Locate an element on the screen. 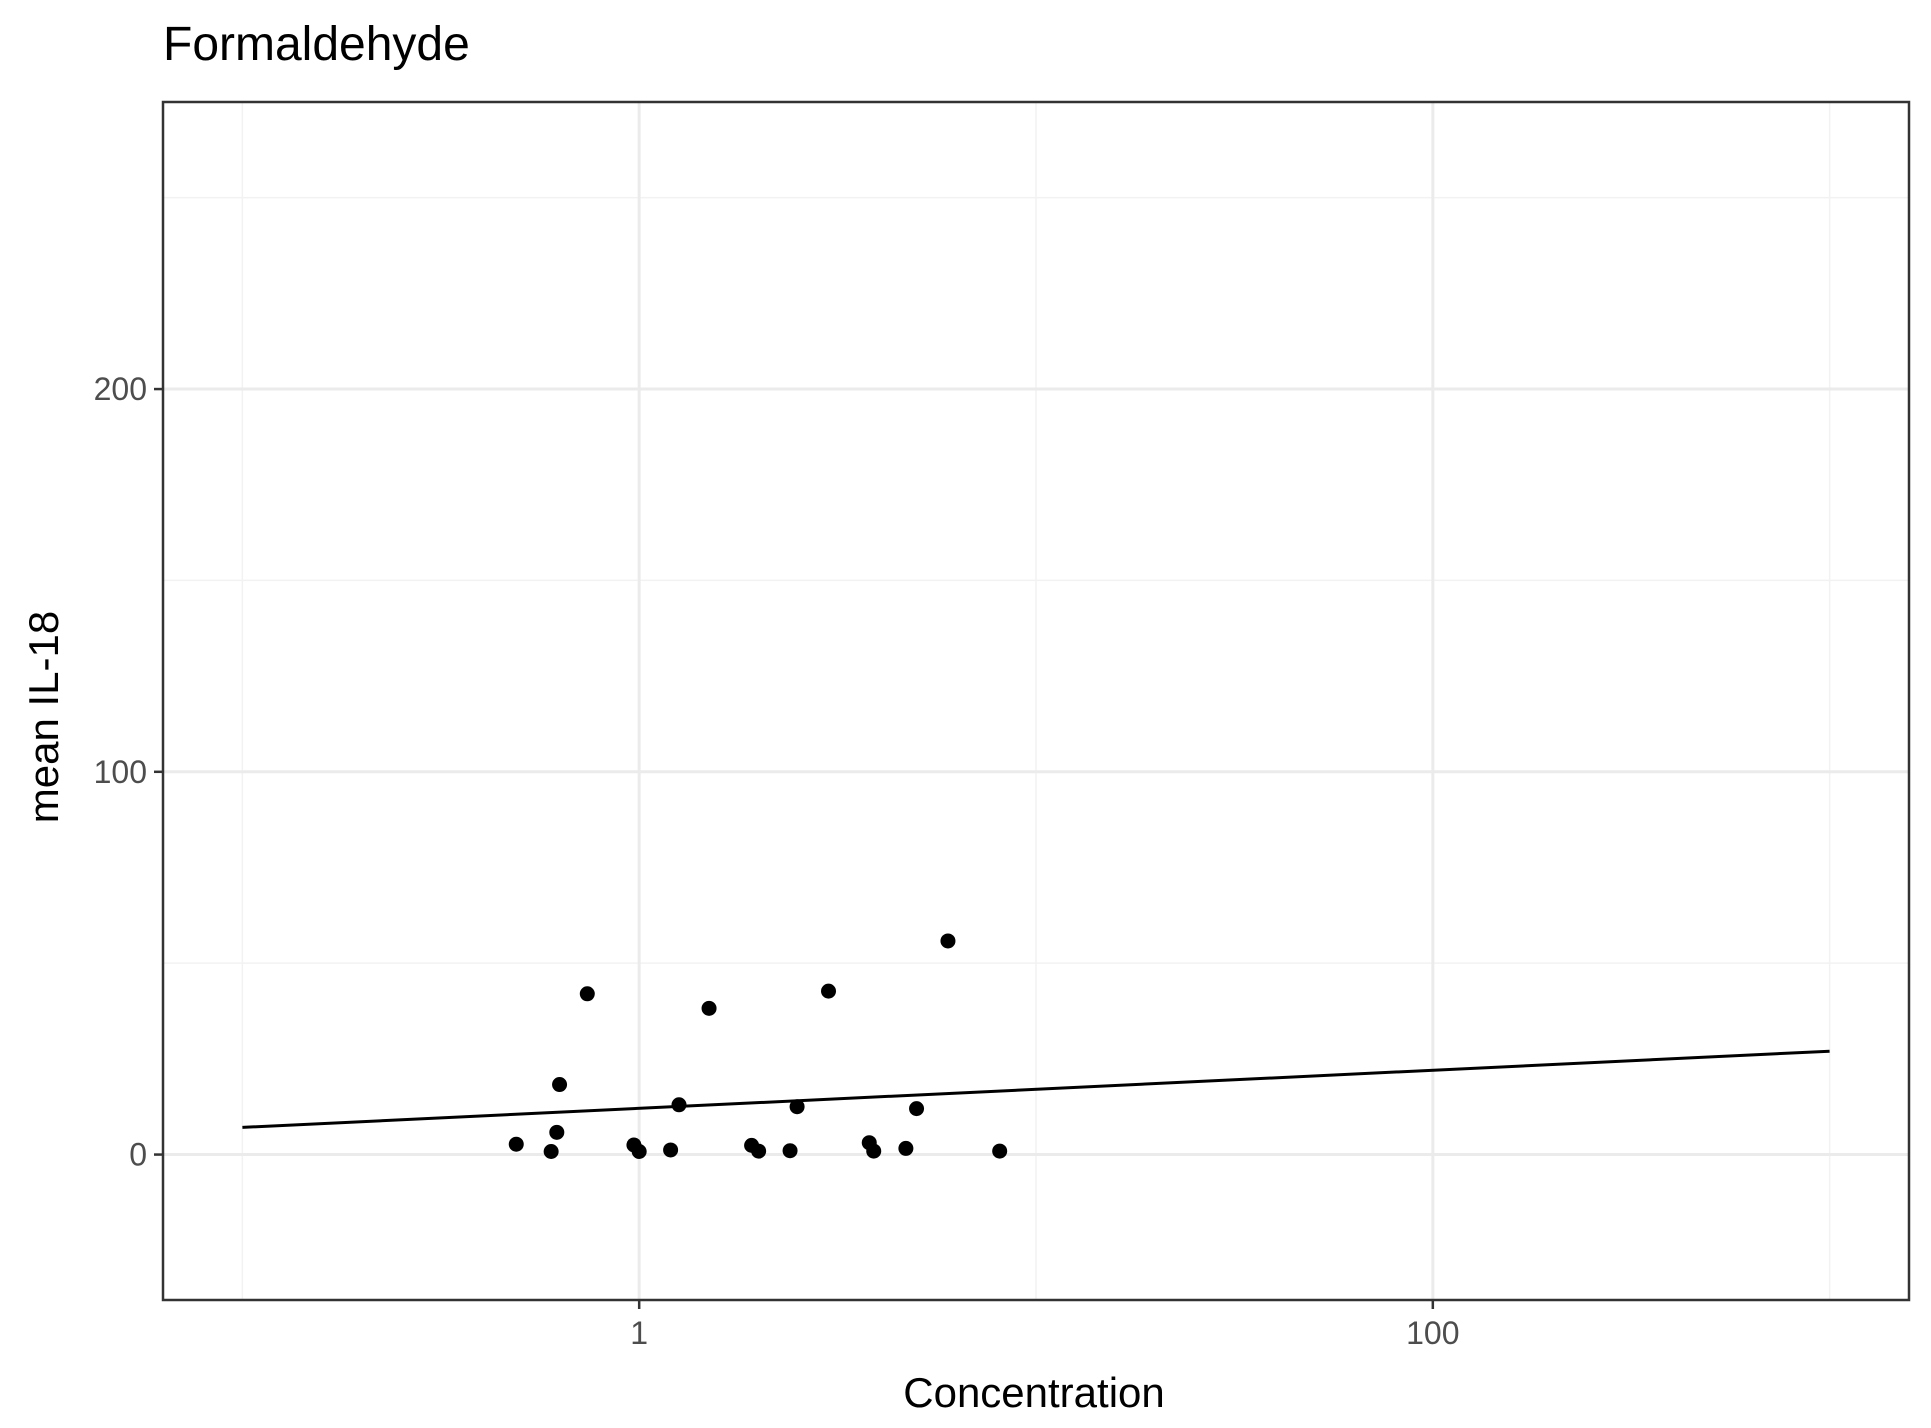  y-tick-label: 0 is located at coordinates (138, 1155).